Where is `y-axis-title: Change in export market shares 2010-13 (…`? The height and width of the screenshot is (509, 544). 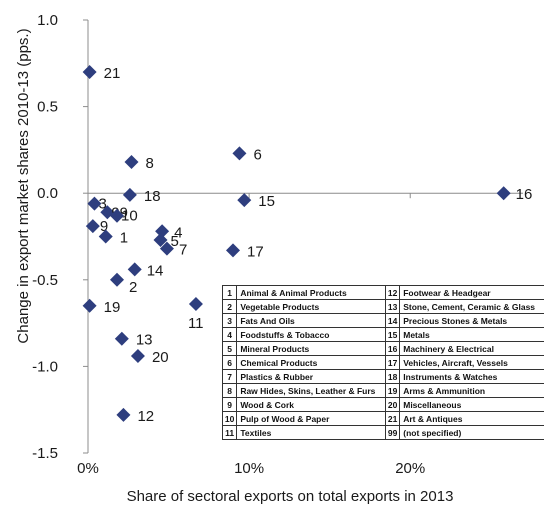
y-axis-title: Change in export market shares 2010-13 (… is located at coordinates (23, 185).